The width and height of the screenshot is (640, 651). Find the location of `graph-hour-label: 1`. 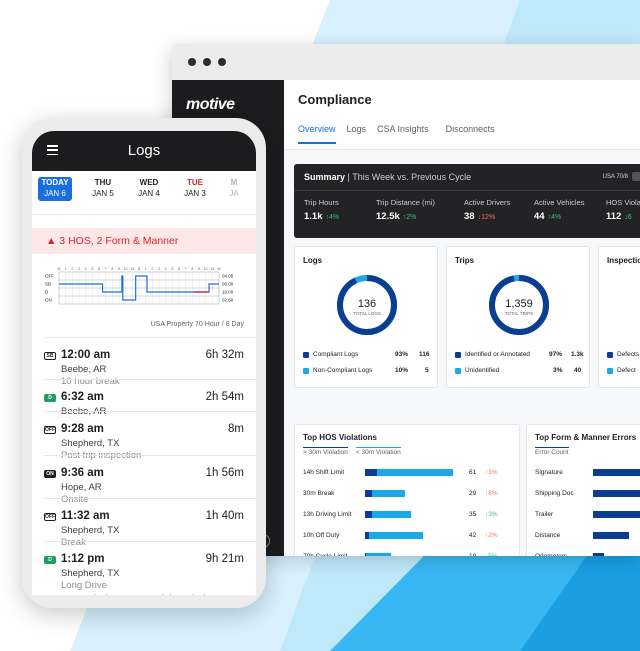

graph-hour-label: 1 is located at coordinates (146, 269).